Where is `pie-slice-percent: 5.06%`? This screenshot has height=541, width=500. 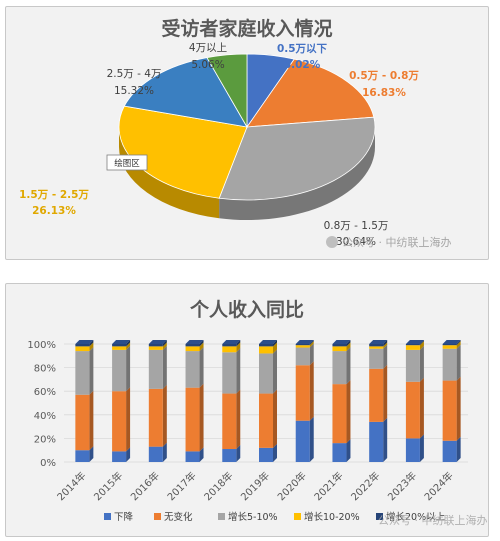 pie-slice-percent: 5.06% is located at coordinates (207, 65).